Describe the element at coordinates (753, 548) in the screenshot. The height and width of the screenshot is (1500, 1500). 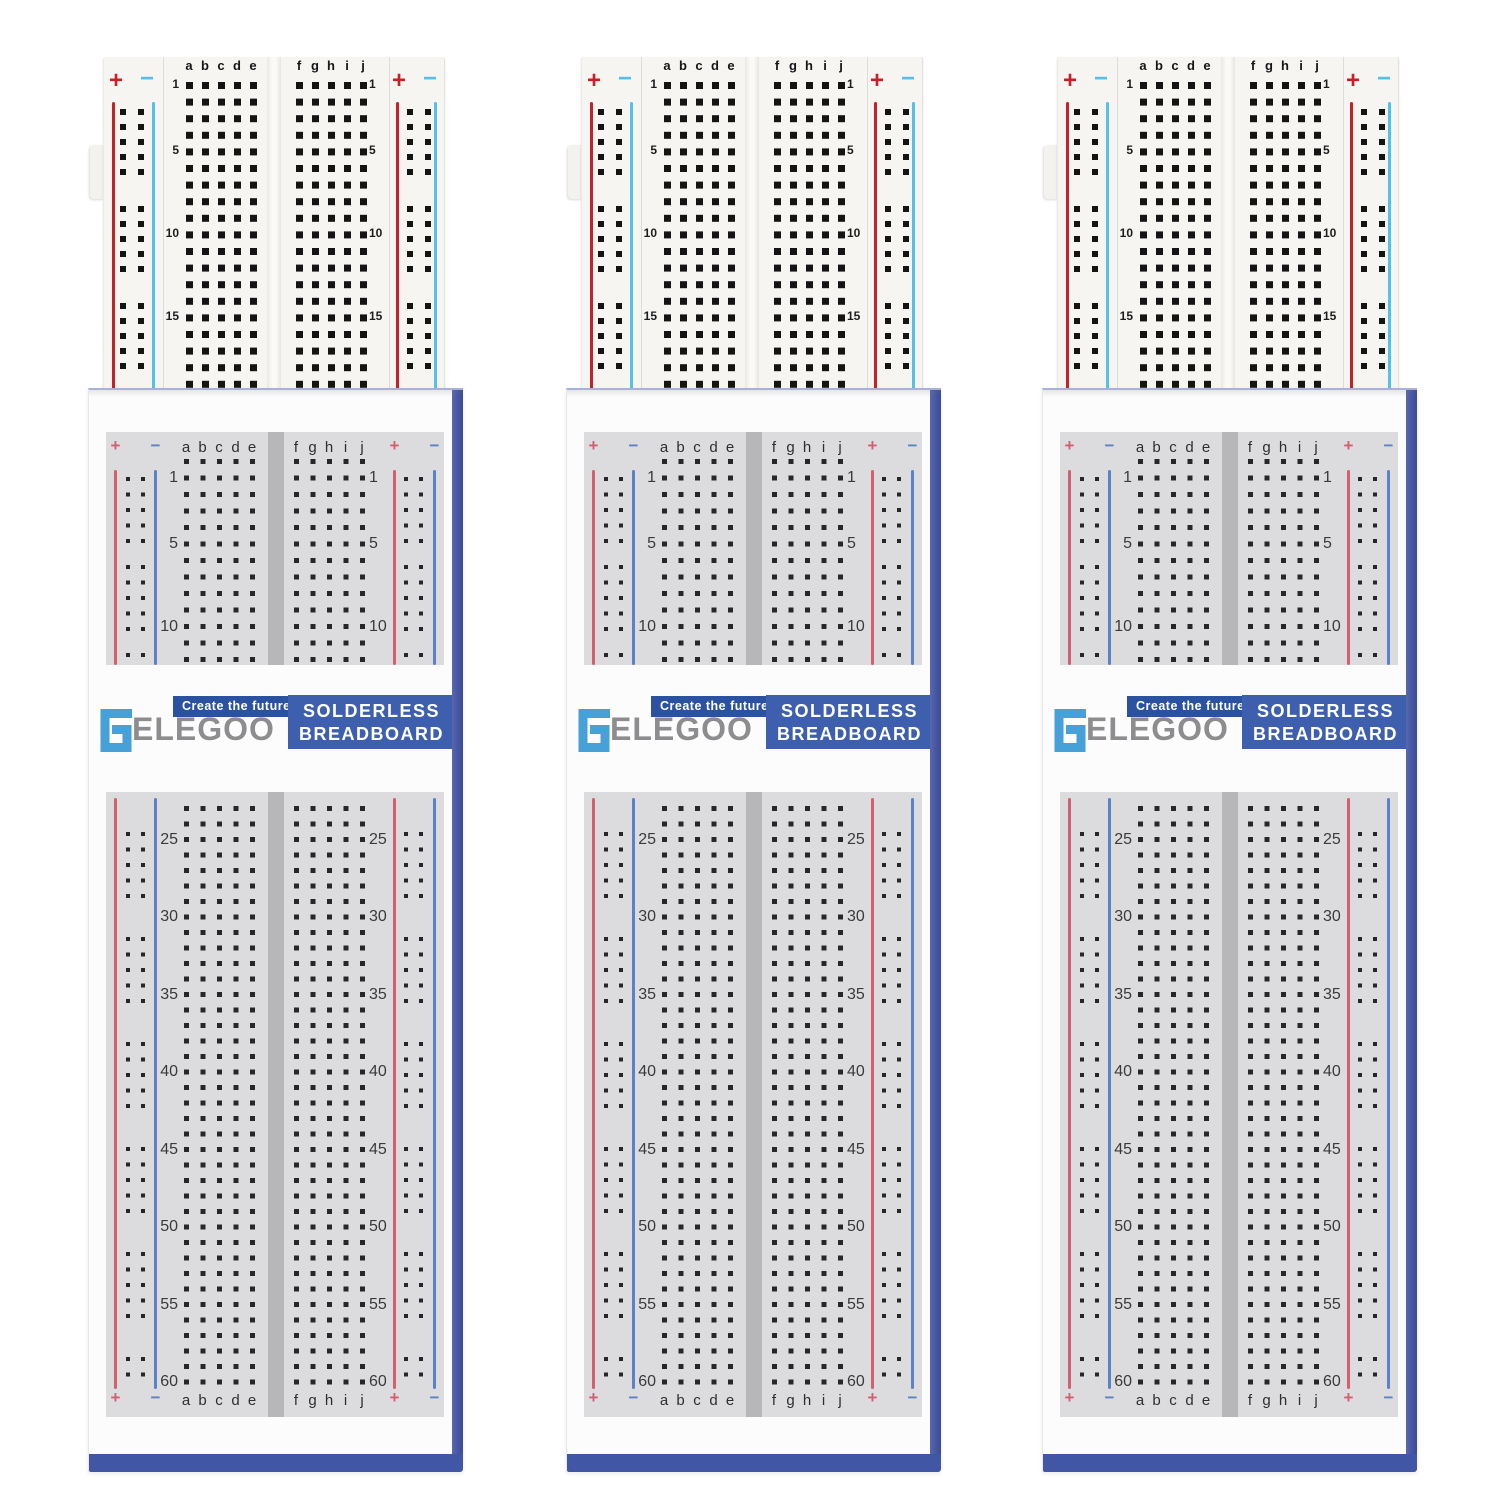
I see `printed-panel-top: a b c d e f g h i j + − + −1 1 5 5 10 10` at that location.